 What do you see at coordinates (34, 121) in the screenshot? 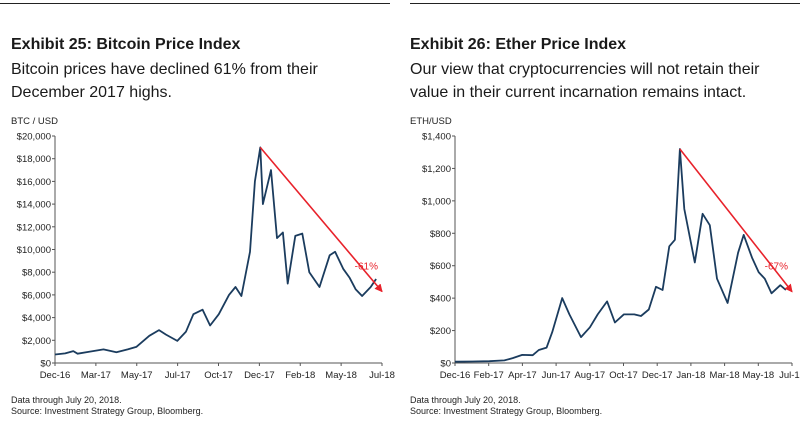
I see `y-axis-unit-label: BTC / USD` at bounding box center [34, 121].